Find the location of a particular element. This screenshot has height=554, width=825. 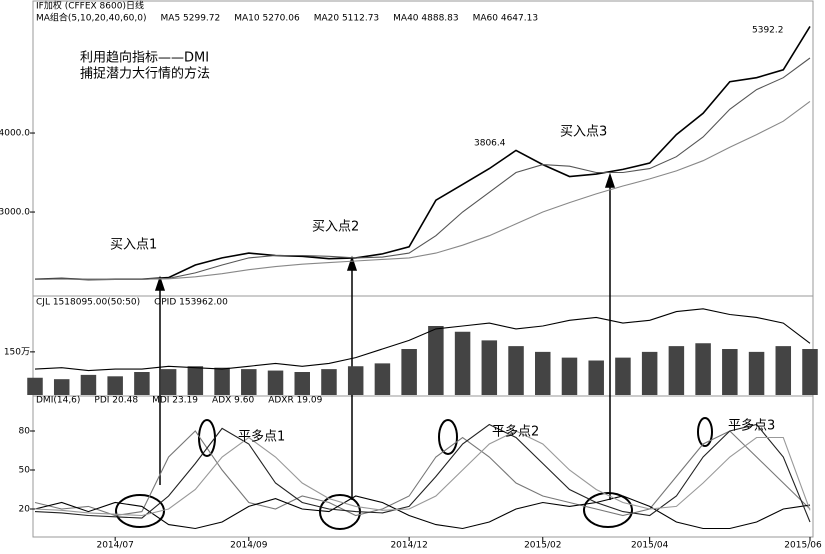

circles is located at coordinates (414, 473).